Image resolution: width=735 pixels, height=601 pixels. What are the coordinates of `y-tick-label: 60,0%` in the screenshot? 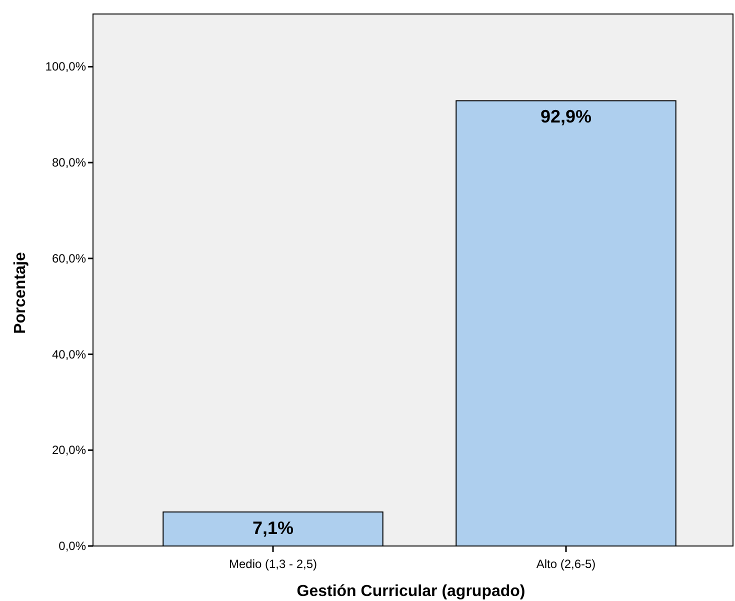 It's located at (69, 258).